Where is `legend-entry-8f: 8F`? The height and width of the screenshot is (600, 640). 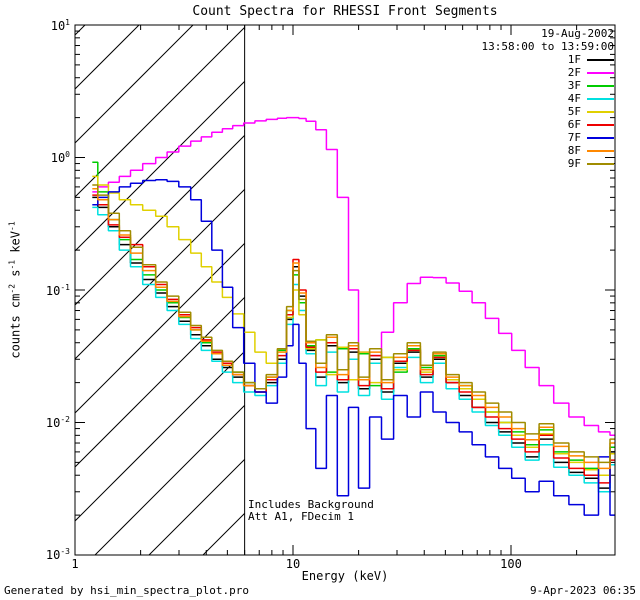
legend-entry-8f: 8F is located at coordinates (548, 150).